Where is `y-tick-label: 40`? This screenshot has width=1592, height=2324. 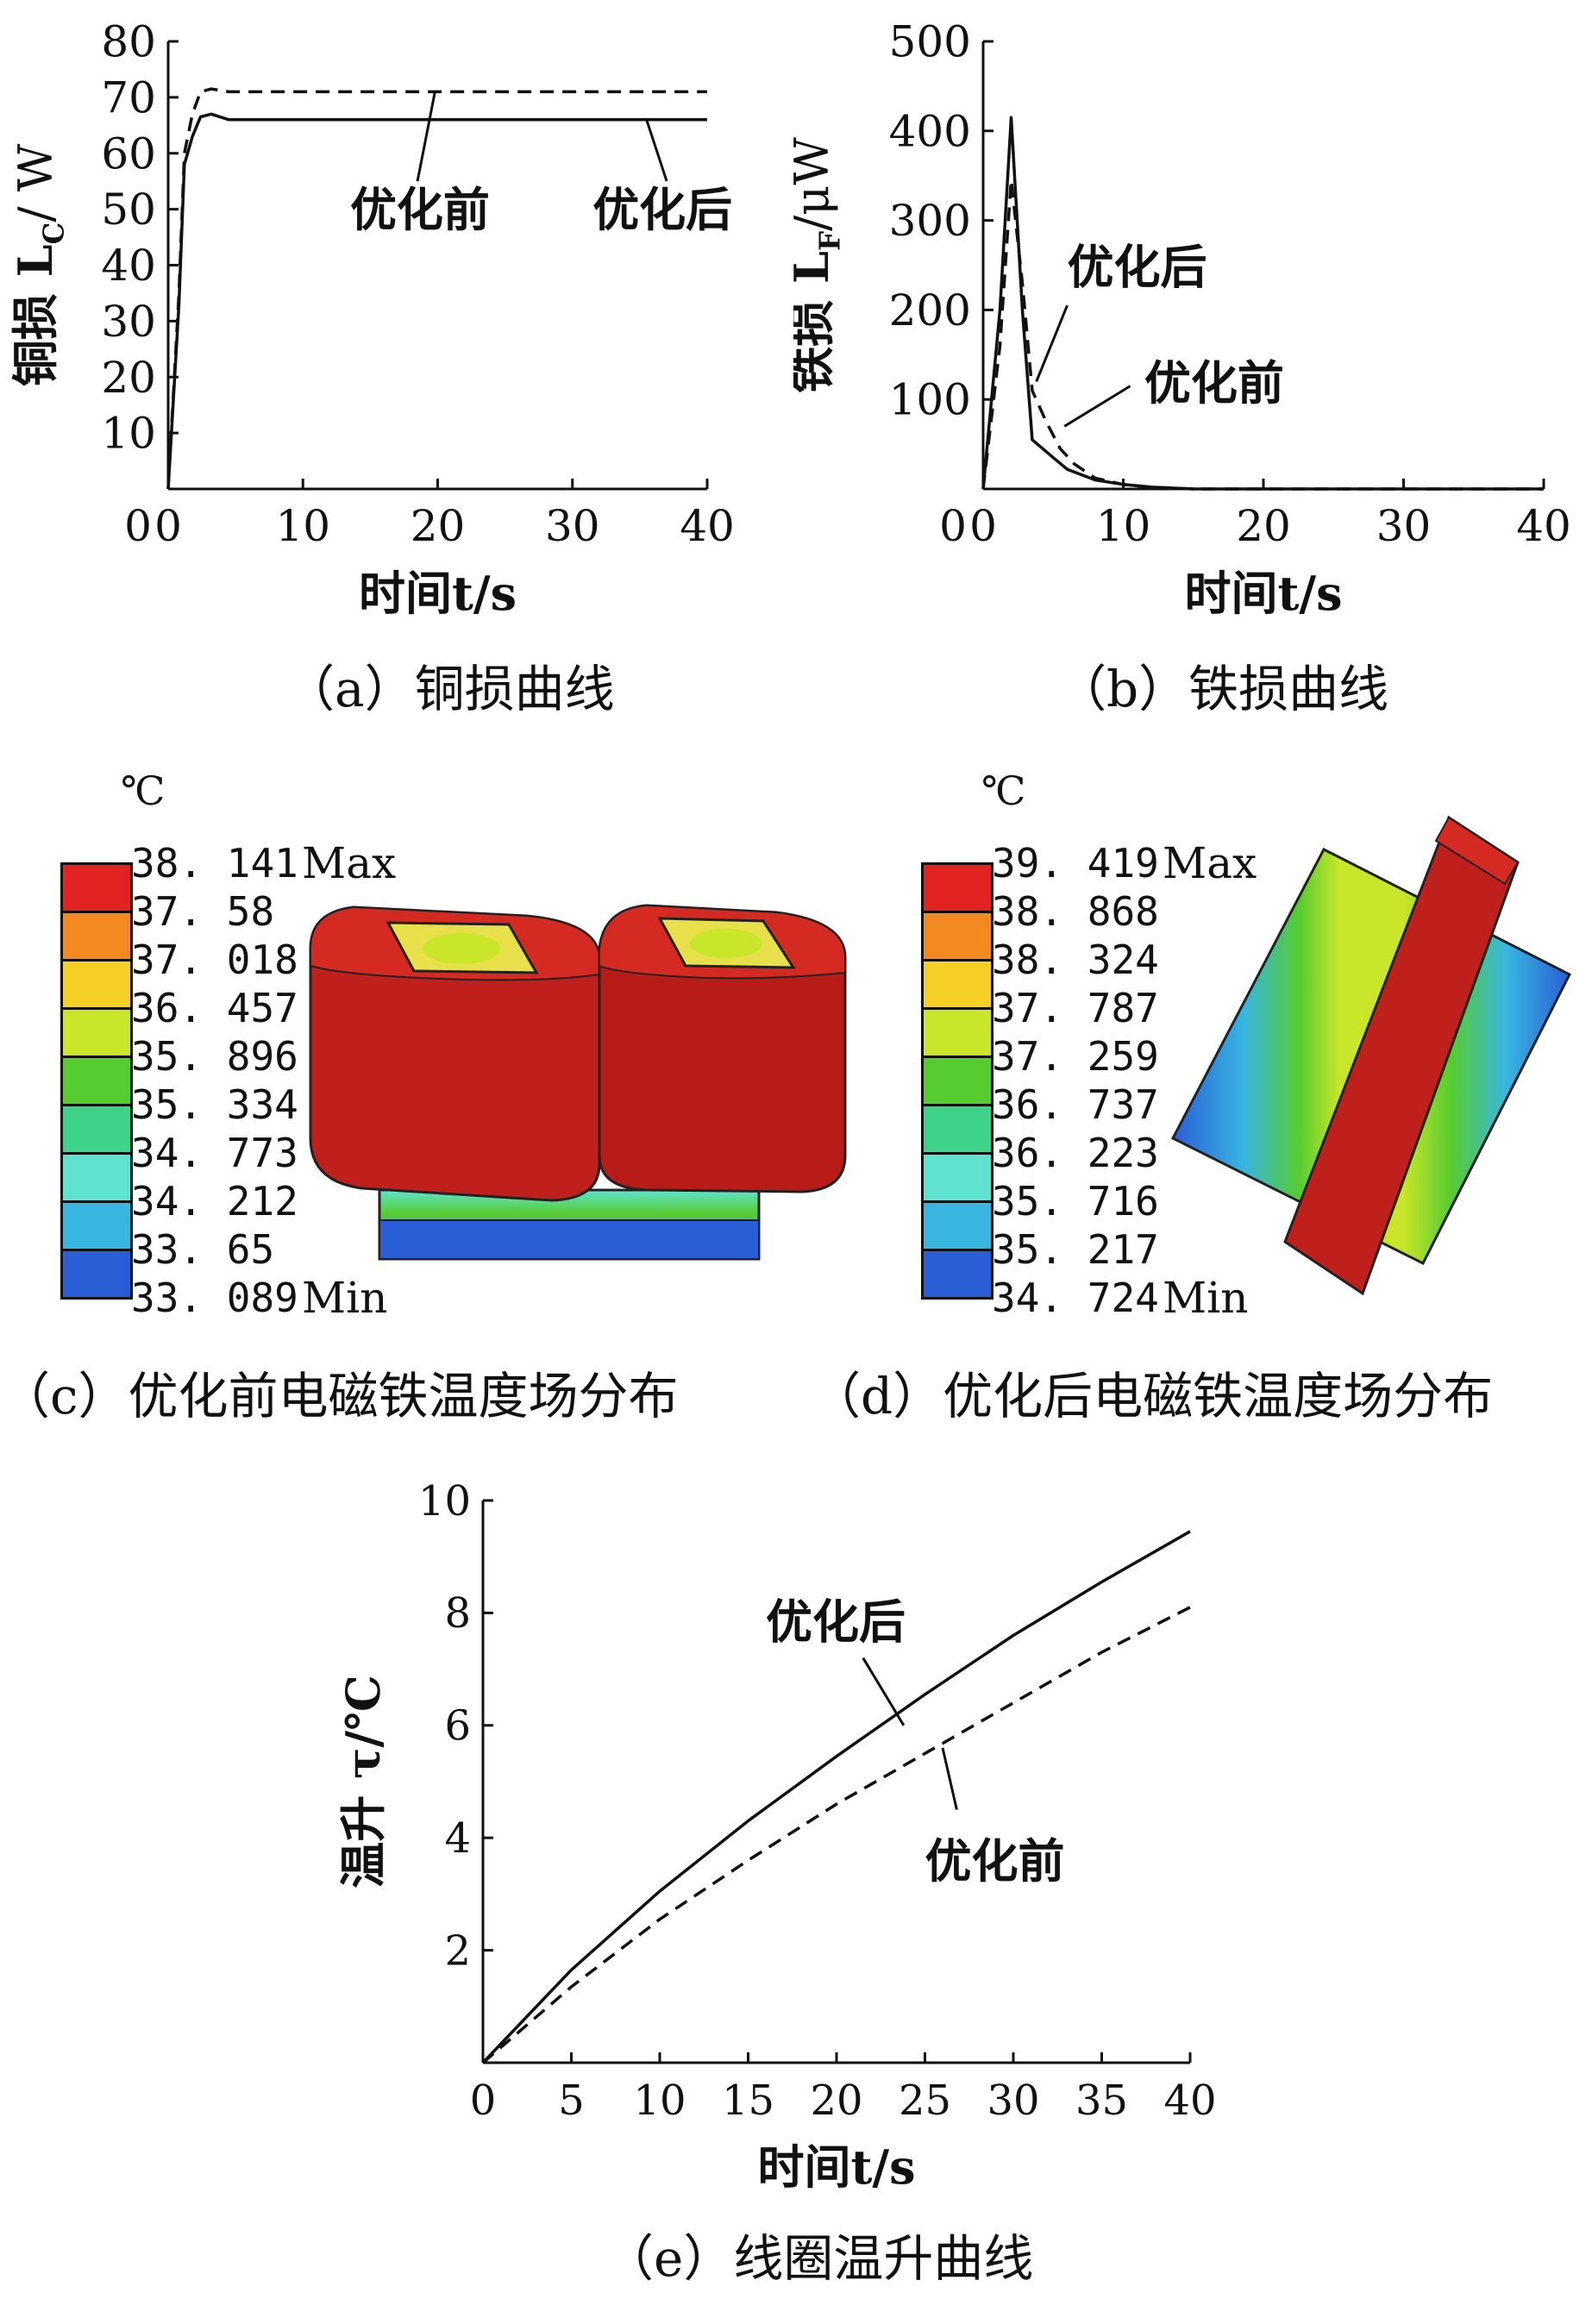 y-tick-label: 40 is located at coordinates (128, 266).